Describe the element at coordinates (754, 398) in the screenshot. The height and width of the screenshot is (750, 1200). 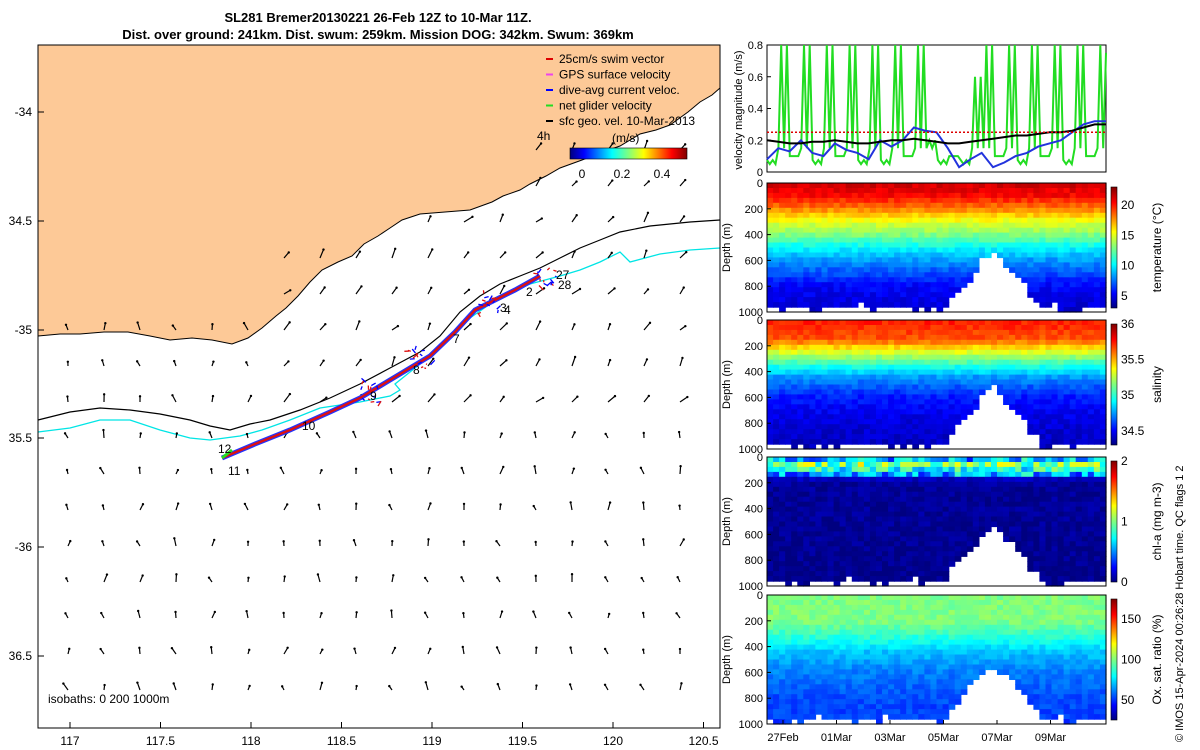
I see `depth-tick-label: 600` at that location.